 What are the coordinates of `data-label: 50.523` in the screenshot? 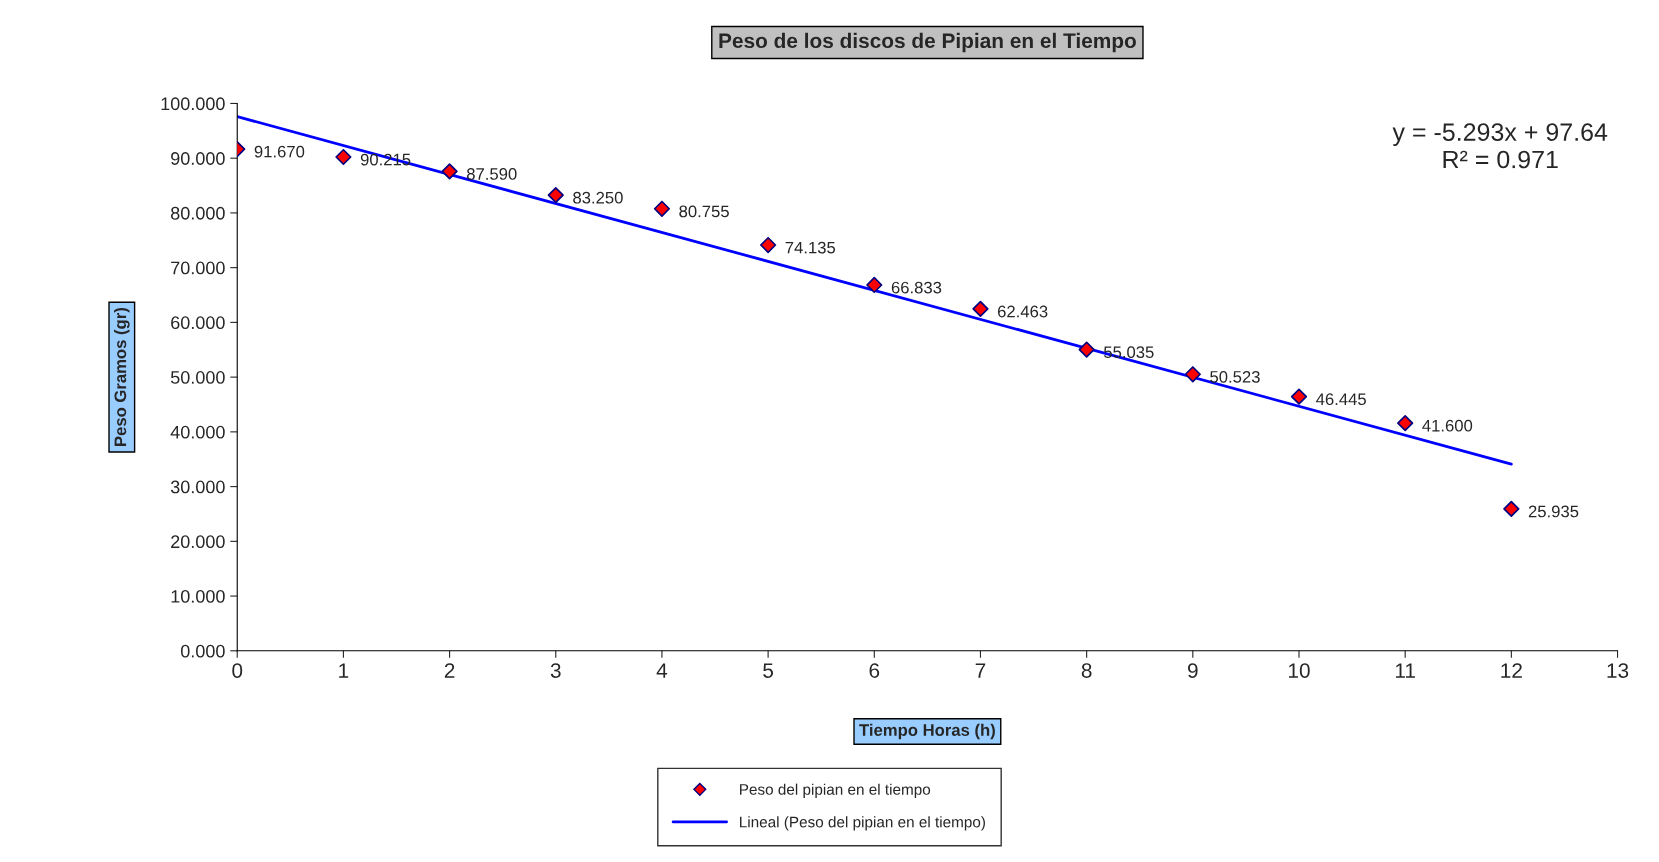 It's located at (1235, 376).